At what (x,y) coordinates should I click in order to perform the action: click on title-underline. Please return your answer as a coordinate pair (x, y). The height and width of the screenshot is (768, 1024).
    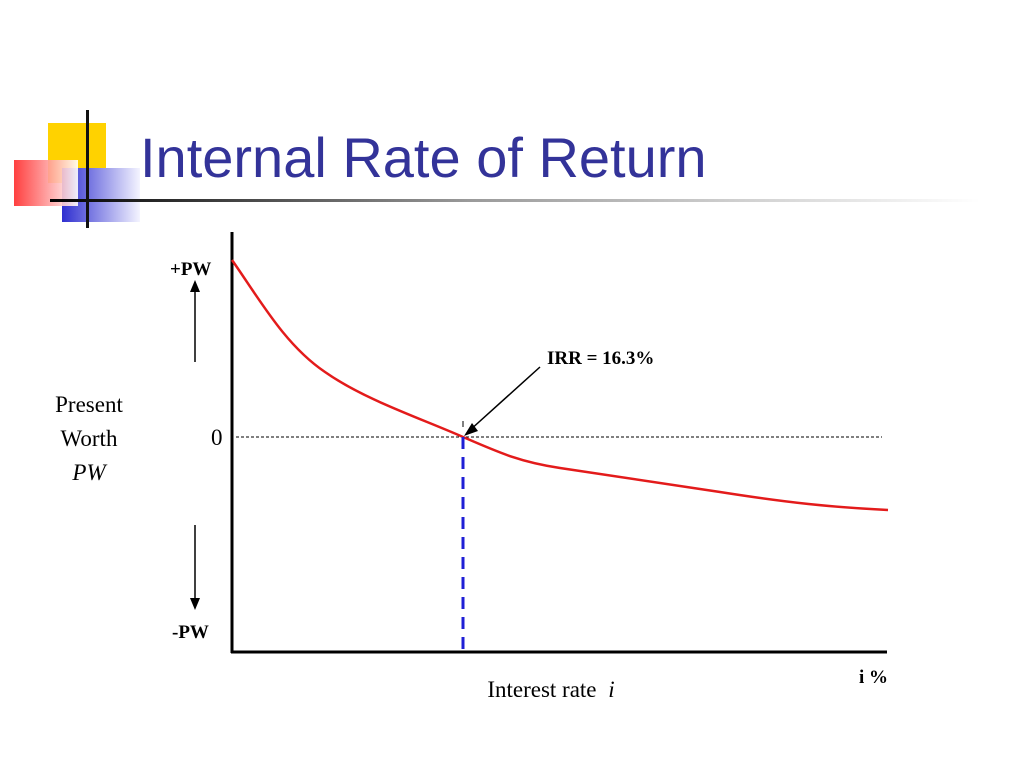
    Looking at the image, I should click on (515, 200).